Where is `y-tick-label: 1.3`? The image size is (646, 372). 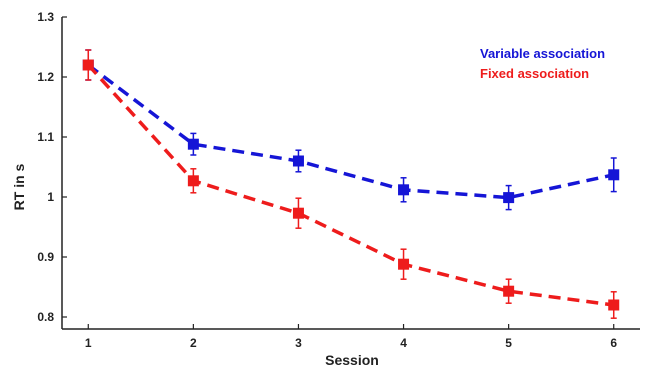 y-tick-label: 1.3 is located at coordinates (45, 17).